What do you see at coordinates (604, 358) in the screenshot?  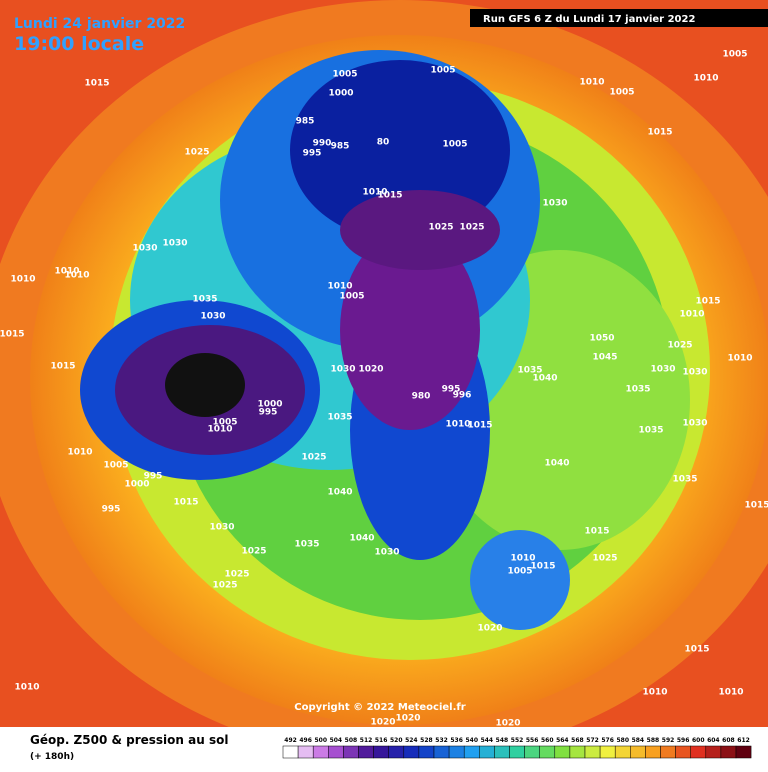 I see `pressure-label: 1045` at bounding box center [604, 358].